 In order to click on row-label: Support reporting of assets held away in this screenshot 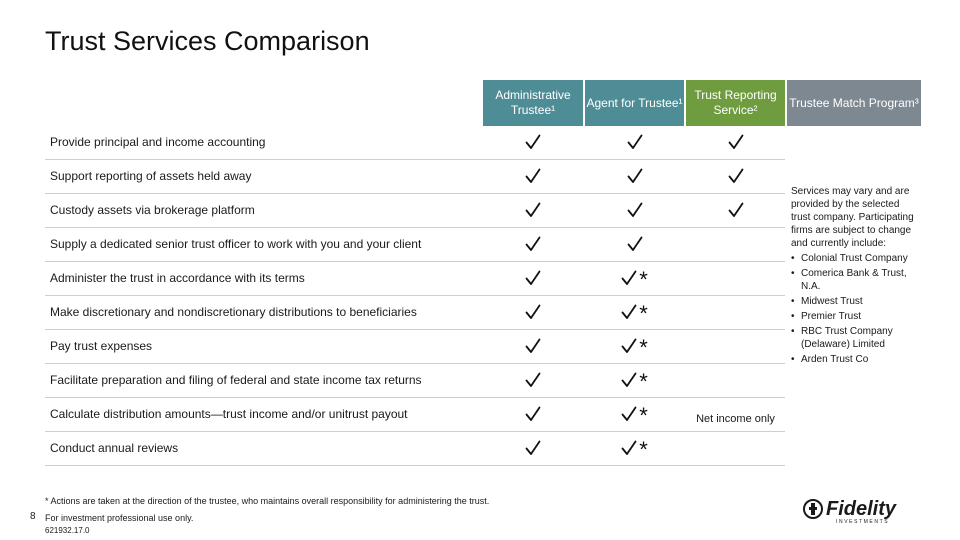, I will do `click(151, 176)`.